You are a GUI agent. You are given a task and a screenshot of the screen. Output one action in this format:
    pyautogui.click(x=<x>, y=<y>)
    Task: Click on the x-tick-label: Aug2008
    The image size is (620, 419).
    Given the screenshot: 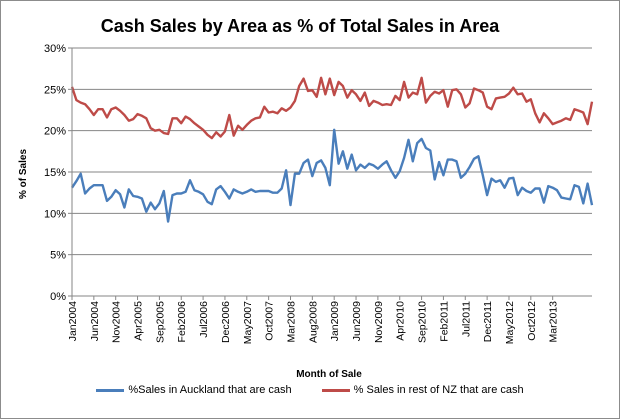 What is the action you would take?
    pyautogui.click(x=313, y=322)
    